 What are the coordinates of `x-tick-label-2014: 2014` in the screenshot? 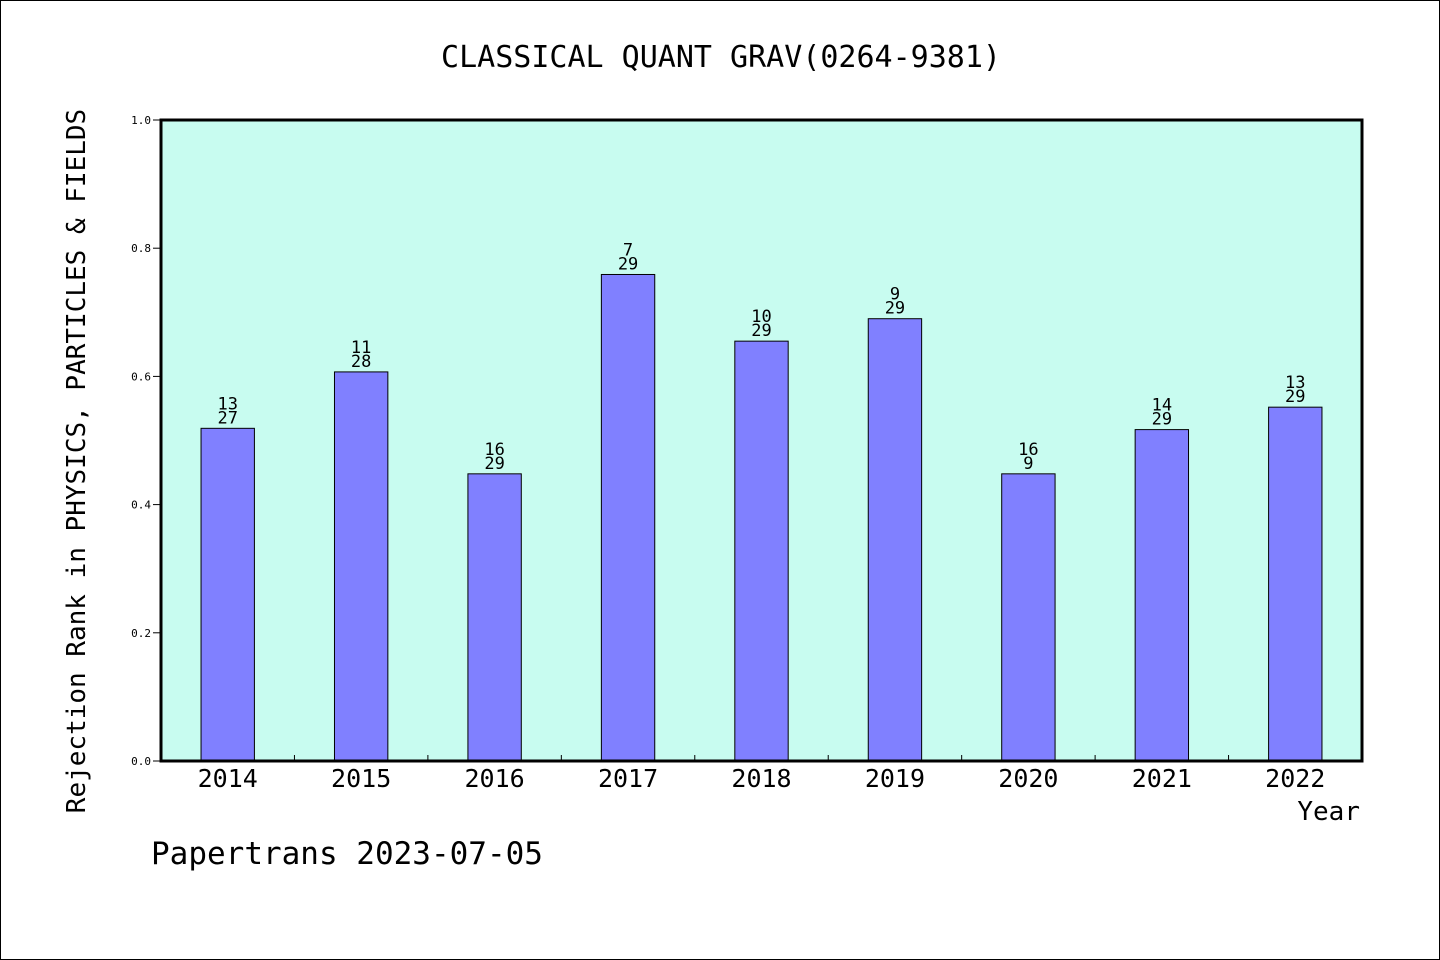 It's located at (228, 778).